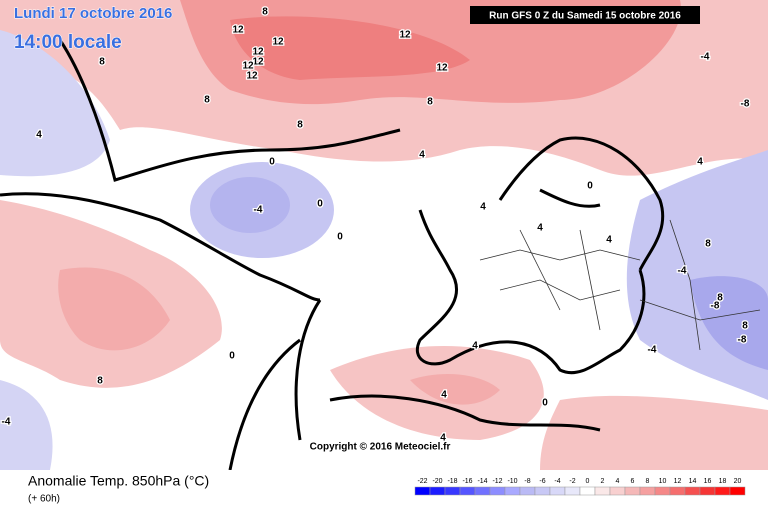 The image size is (768, 509). What do you see at coordinates (512, 481) in the screenshot?
I see `scale-tick-label: -10` at bounding box center [512, 481].